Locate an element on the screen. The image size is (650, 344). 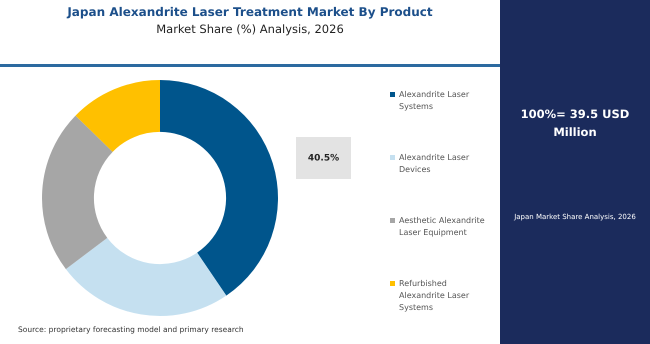
legend-label: Aesthetic Alexandrite Laser Equipment is located at coordinates (442, 226).